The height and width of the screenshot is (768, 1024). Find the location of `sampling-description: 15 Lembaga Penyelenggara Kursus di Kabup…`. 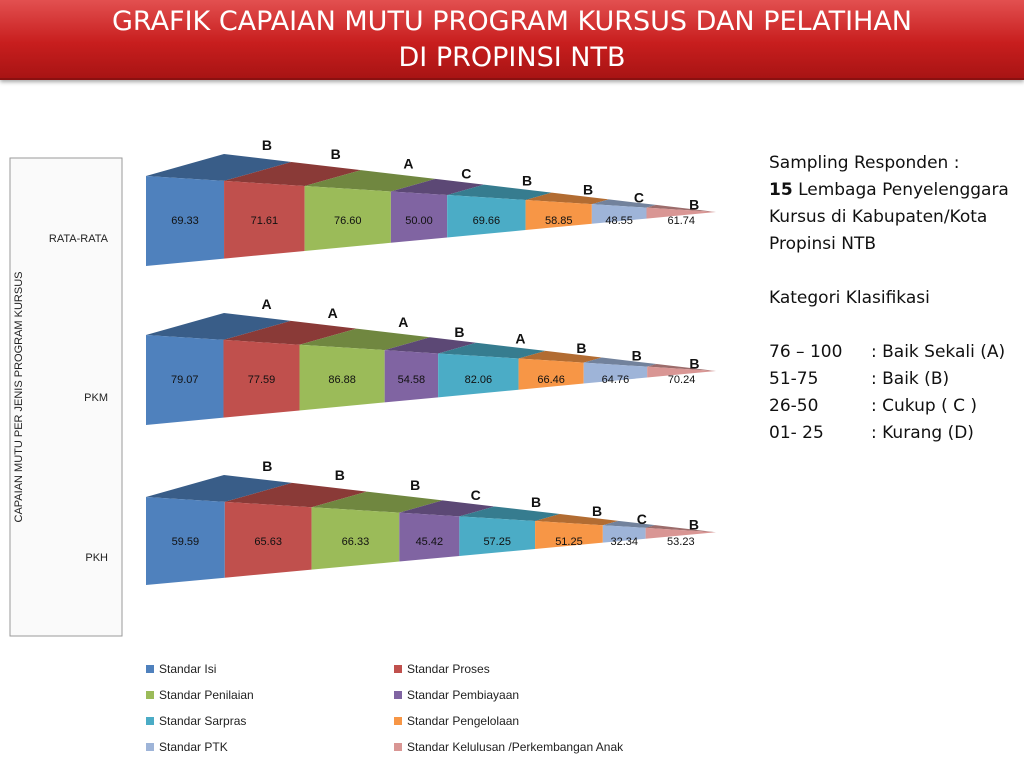

sampling-description: 15 Lembaga Penyelenggara Kursus di Kabup… is located at coordinates (894, 217).